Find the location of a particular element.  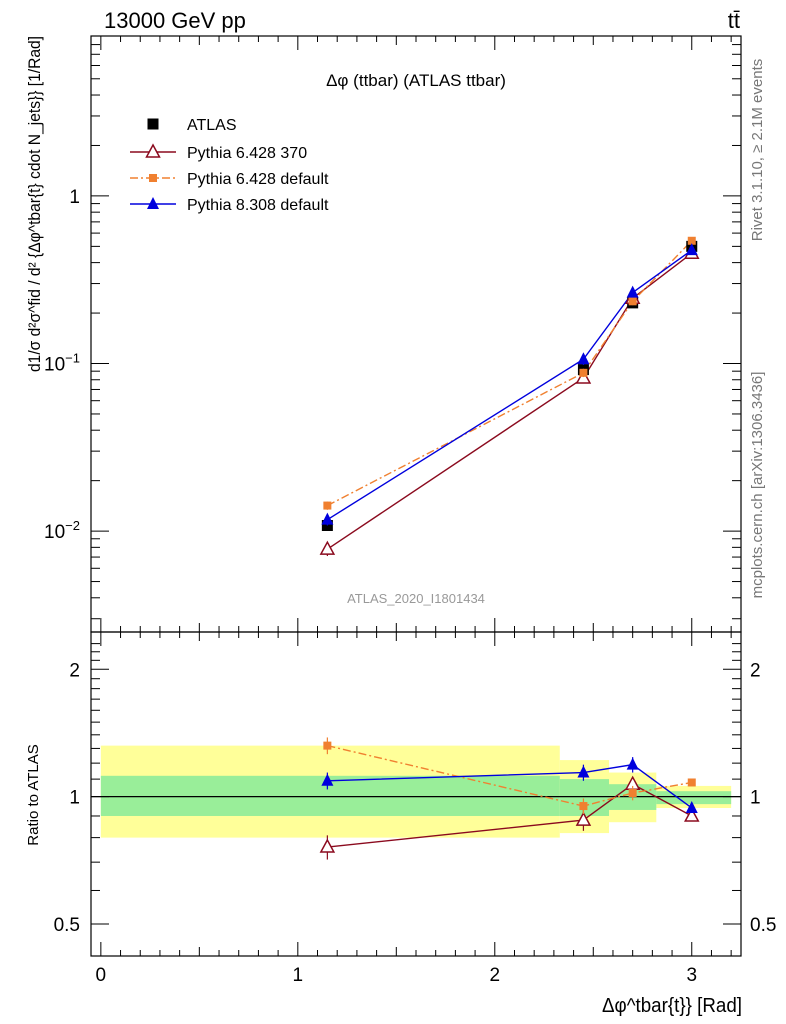

x-tick-label: 3 is located at coordinates (691, 975).